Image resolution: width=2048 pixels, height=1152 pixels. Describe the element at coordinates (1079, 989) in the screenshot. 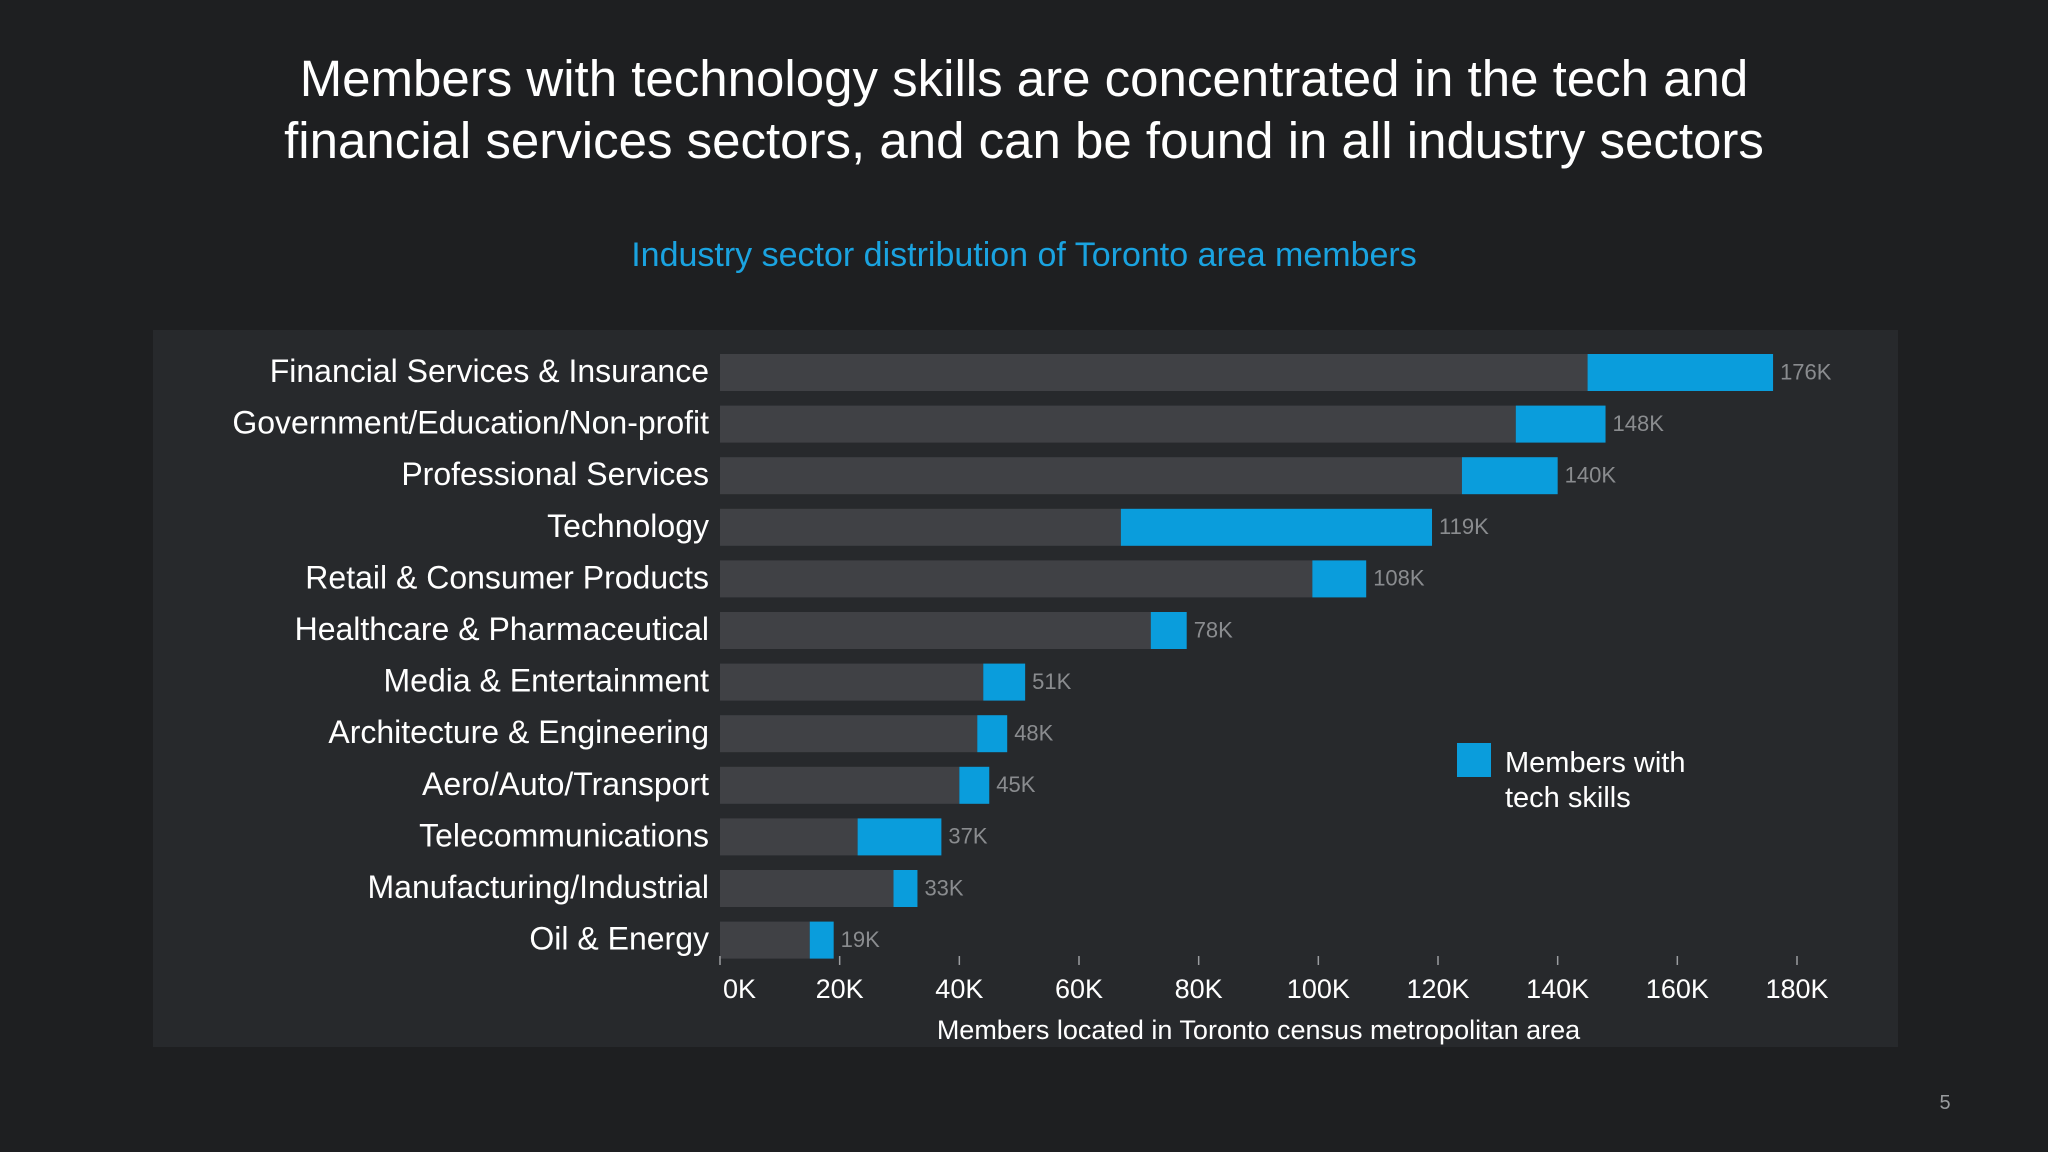

I see `x-tick-label: 60K` at that location.